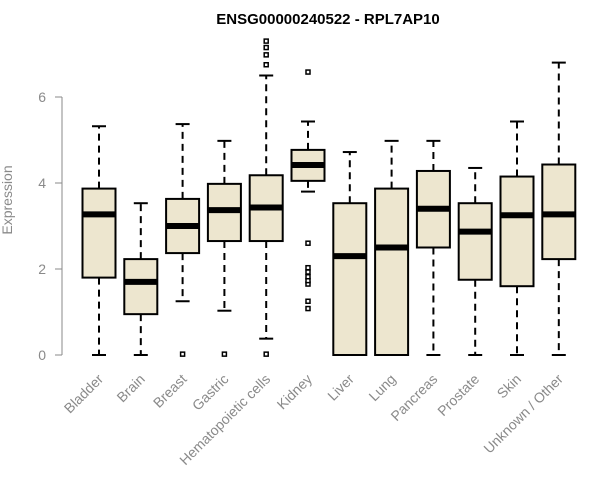  I want to click on y-axis: 0 2 4 6, so click(50, 226).